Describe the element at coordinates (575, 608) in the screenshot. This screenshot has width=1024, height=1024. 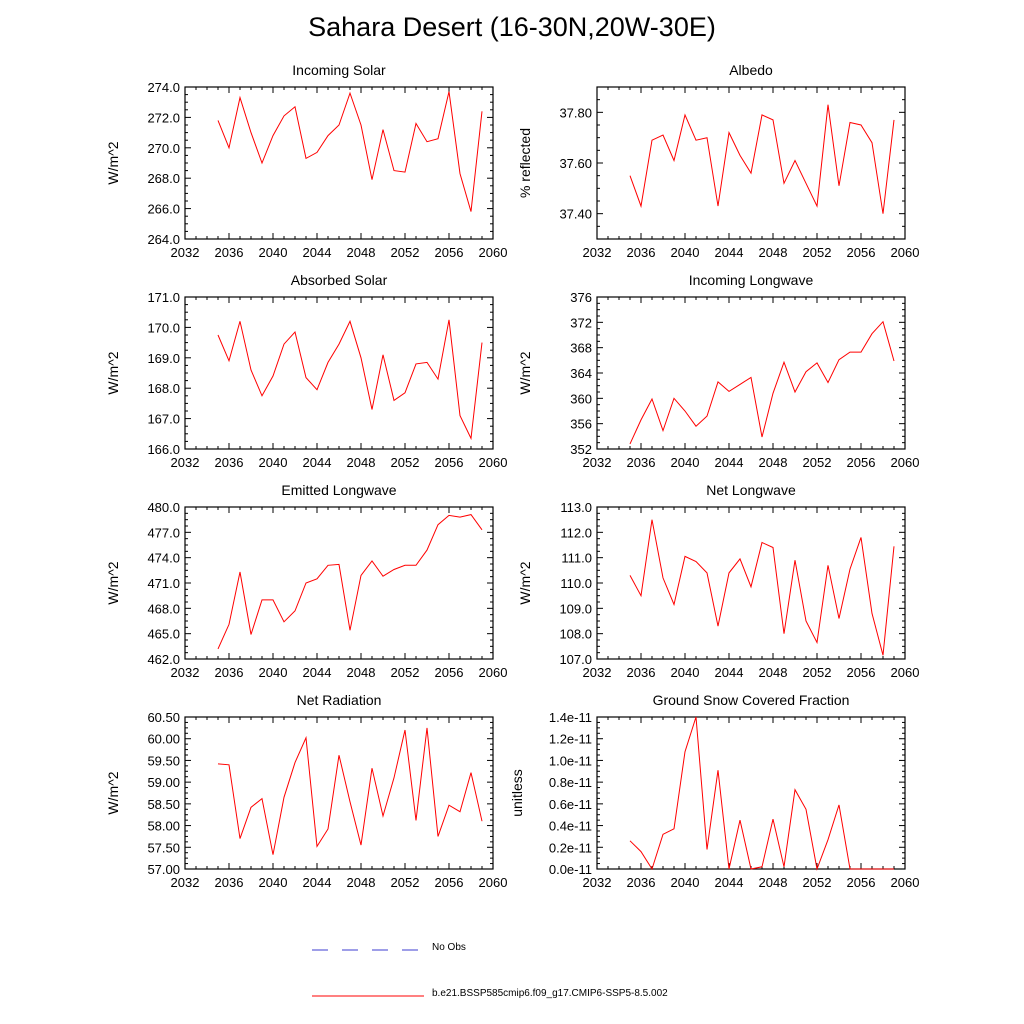
I see `y-tick-label: 109.0` at that location.